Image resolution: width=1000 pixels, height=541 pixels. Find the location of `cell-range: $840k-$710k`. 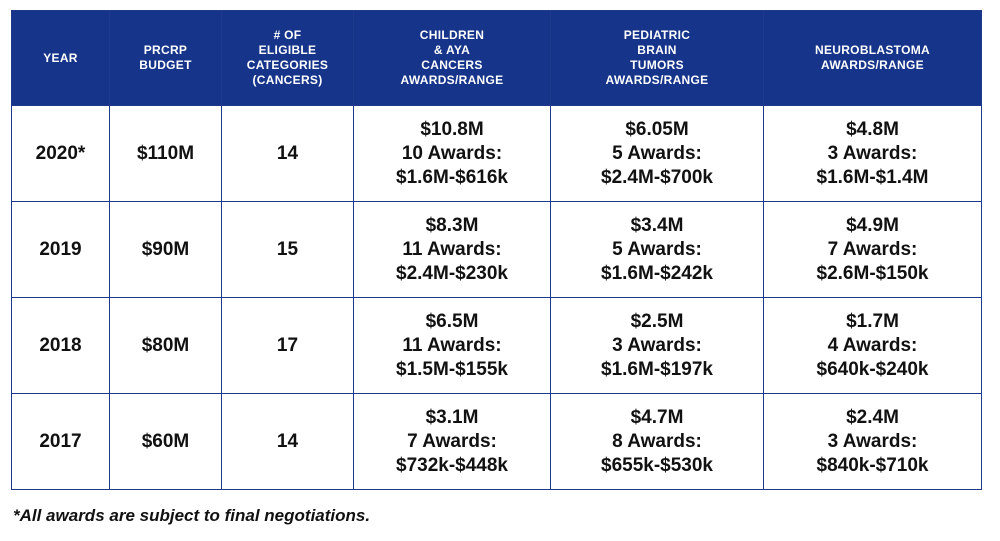

cell-range: $840k-$710k is located at coordinates (872, 465).